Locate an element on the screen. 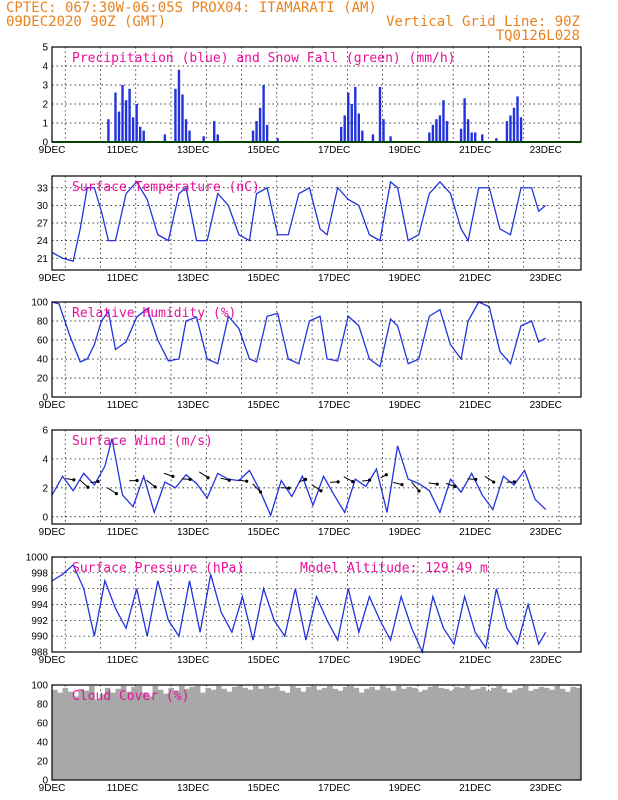 The height and width of the screenshot is (800, 618). y-tick-label: 24 is located at coordinates (43, 241).